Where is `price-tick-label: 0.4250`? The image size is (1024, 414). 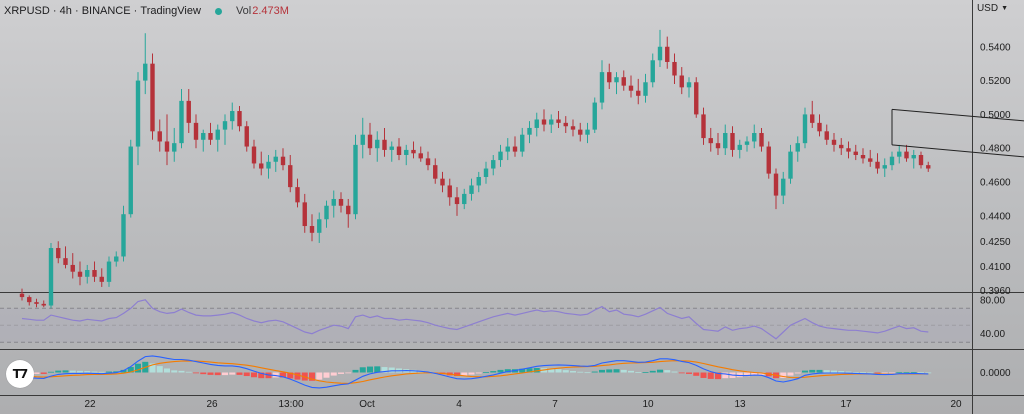 price-tick-label: 0.4250 is located at coordinates (995, 242).